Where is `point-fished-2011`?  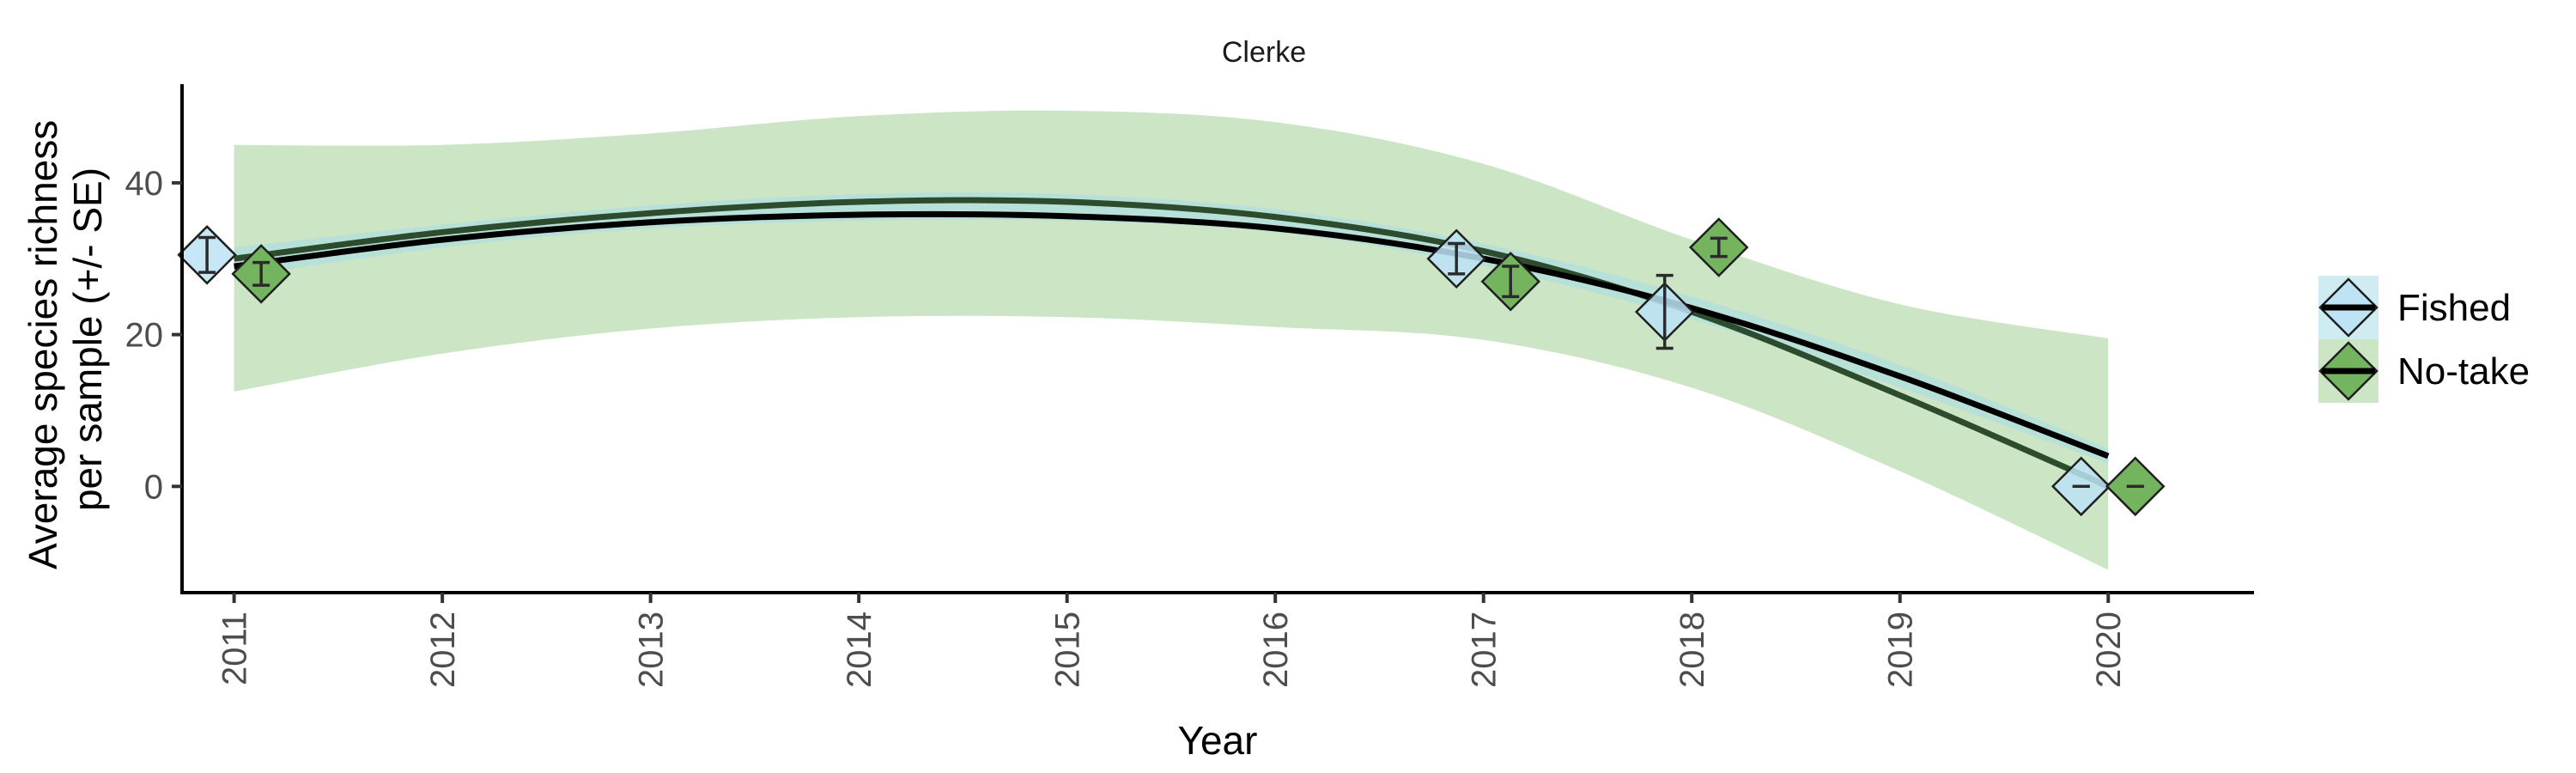 point-fished-2011 is located at coordinates (207, 255).